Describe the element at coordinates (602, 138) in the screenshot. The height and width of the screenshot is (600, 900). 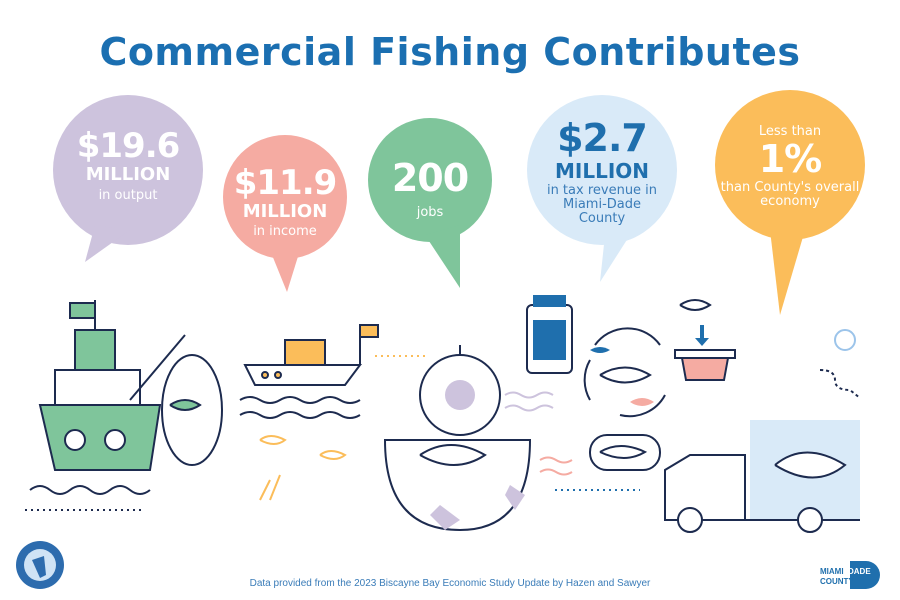
I see `stat-value: $2.7` at that location.